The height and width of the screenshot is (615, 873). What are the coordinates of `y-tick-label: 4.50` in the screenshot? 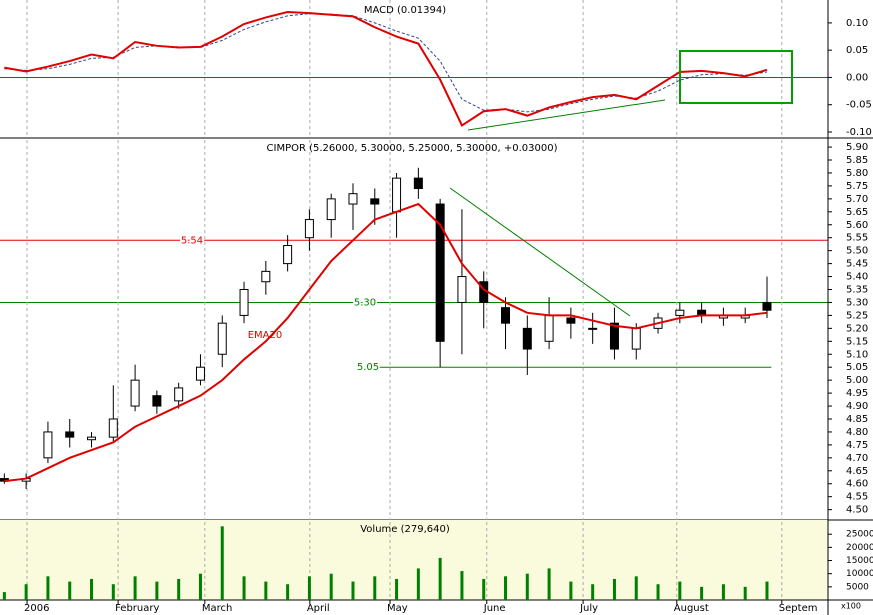 It's located at (857, 510).